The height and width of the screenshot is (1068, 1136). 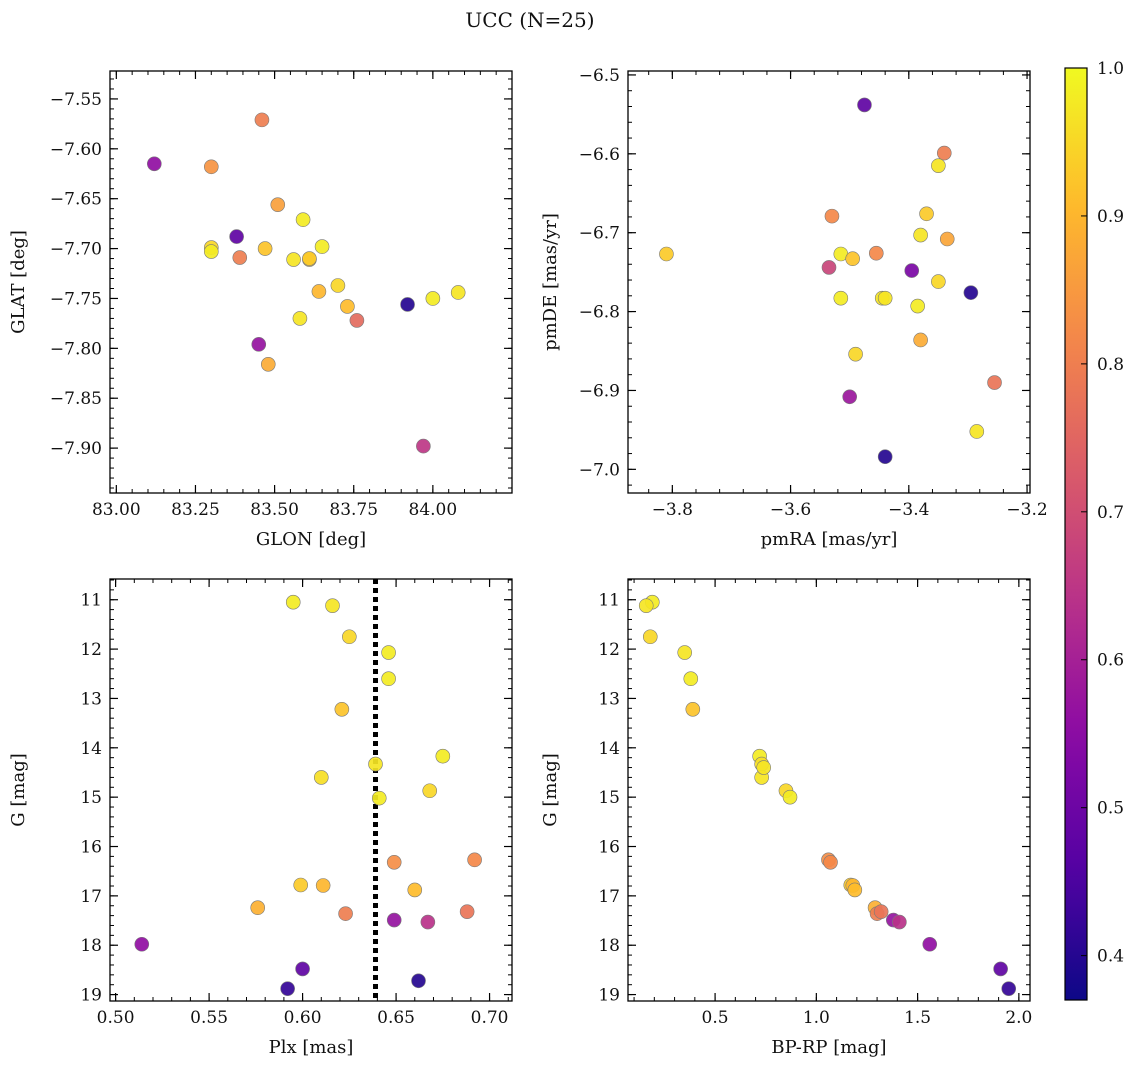 I want to click on x-tick-label: 1.5, so click(x=917, y=1018).